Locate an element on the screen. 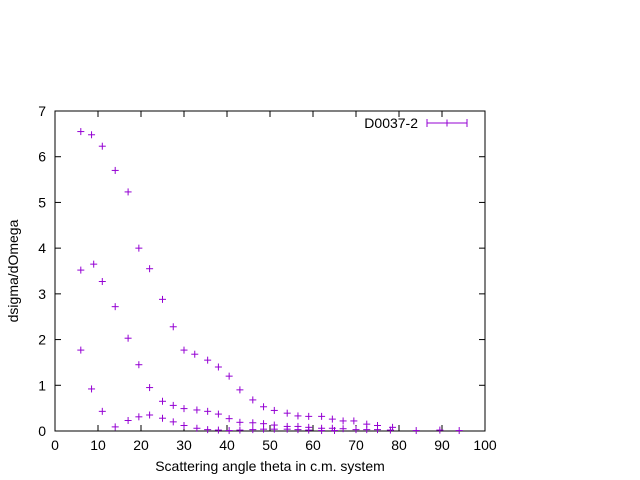  x-tick-label: 40 is located at coordinates (227, 445).